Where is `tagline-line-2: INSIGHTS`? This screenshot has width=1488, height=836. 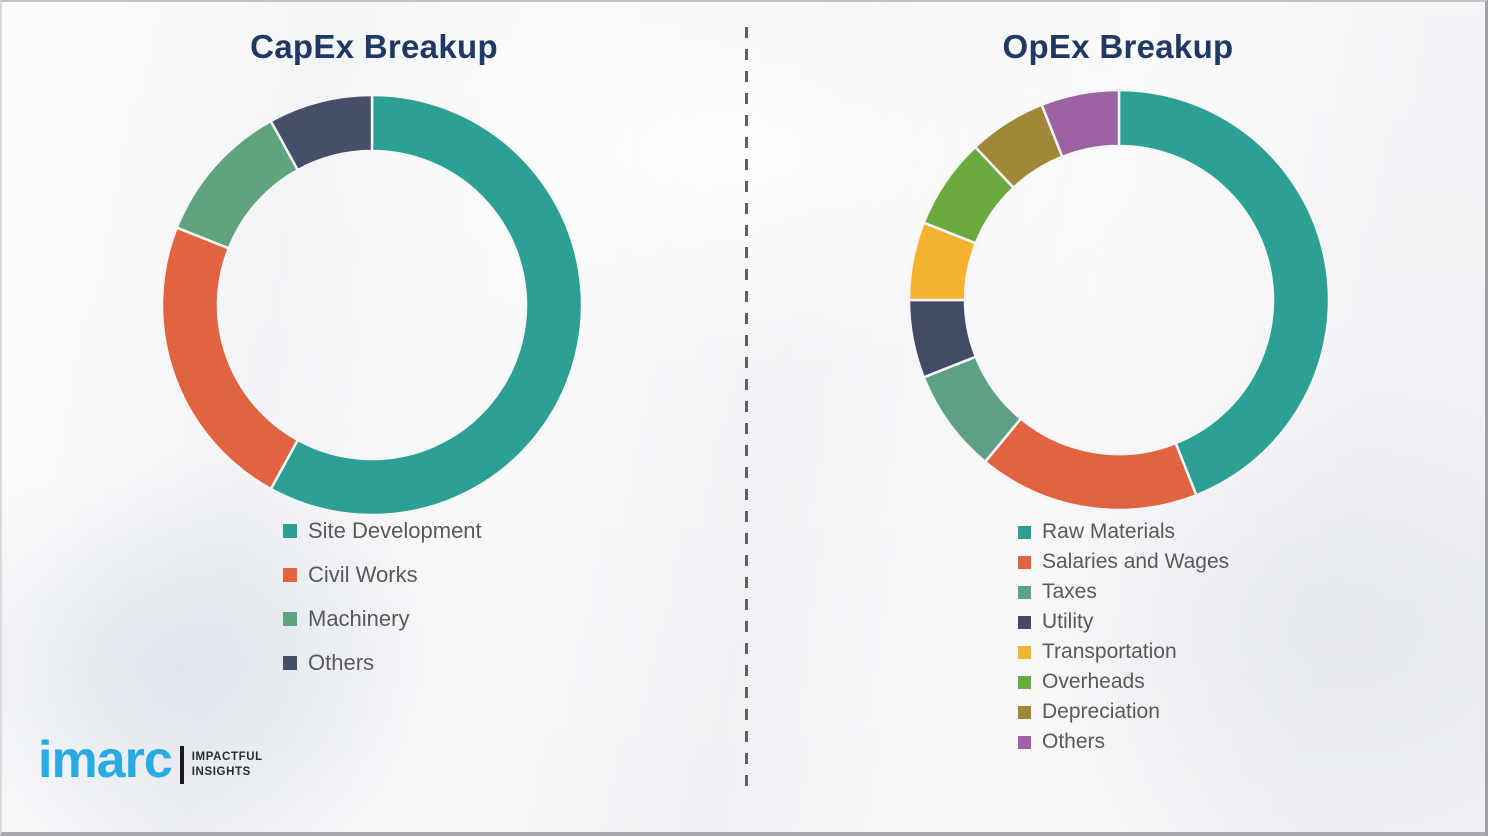
tagline-line-2: INSIGHTS is located at coordinates (221, 772).